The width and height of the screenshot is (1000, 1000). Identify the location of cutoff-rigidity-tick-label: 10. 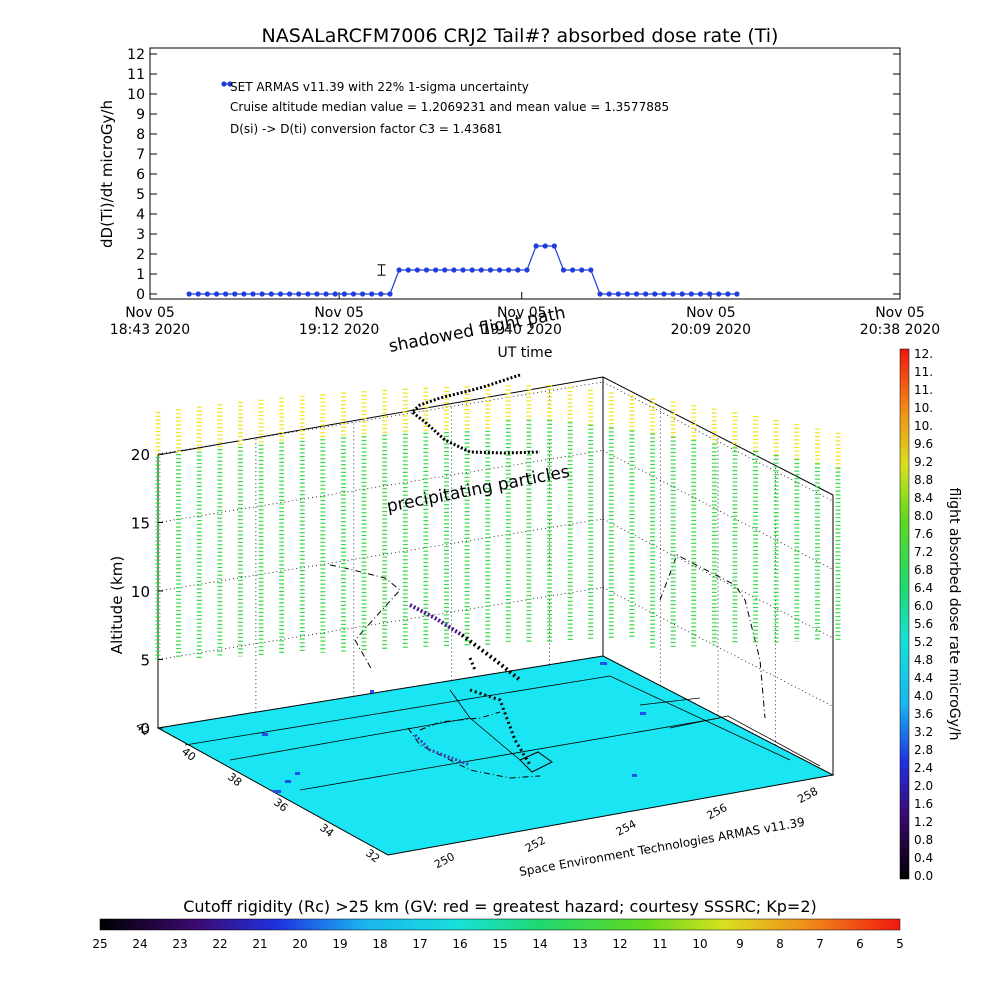
(699, 944).